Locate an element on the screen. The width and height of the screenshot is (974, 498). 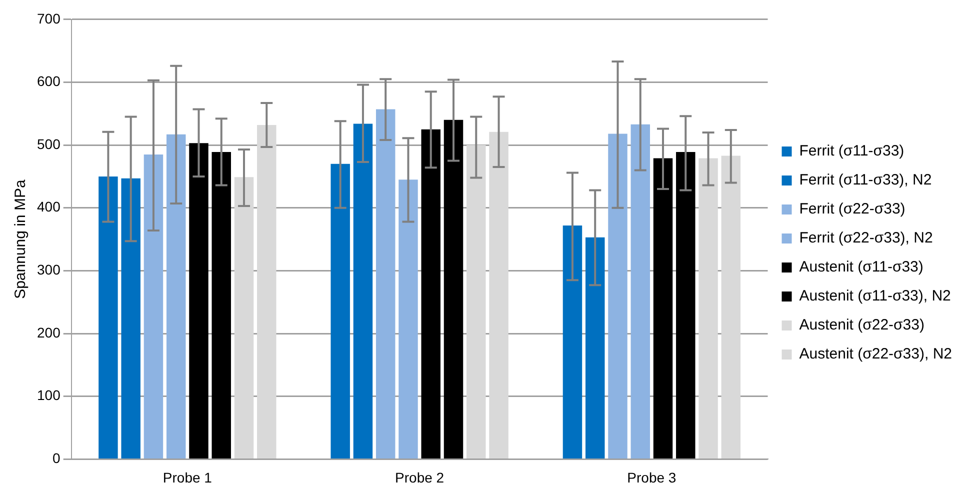
legend-label: Ferrit (σ22-σ33), N2 is located at coordinates (866, 238).